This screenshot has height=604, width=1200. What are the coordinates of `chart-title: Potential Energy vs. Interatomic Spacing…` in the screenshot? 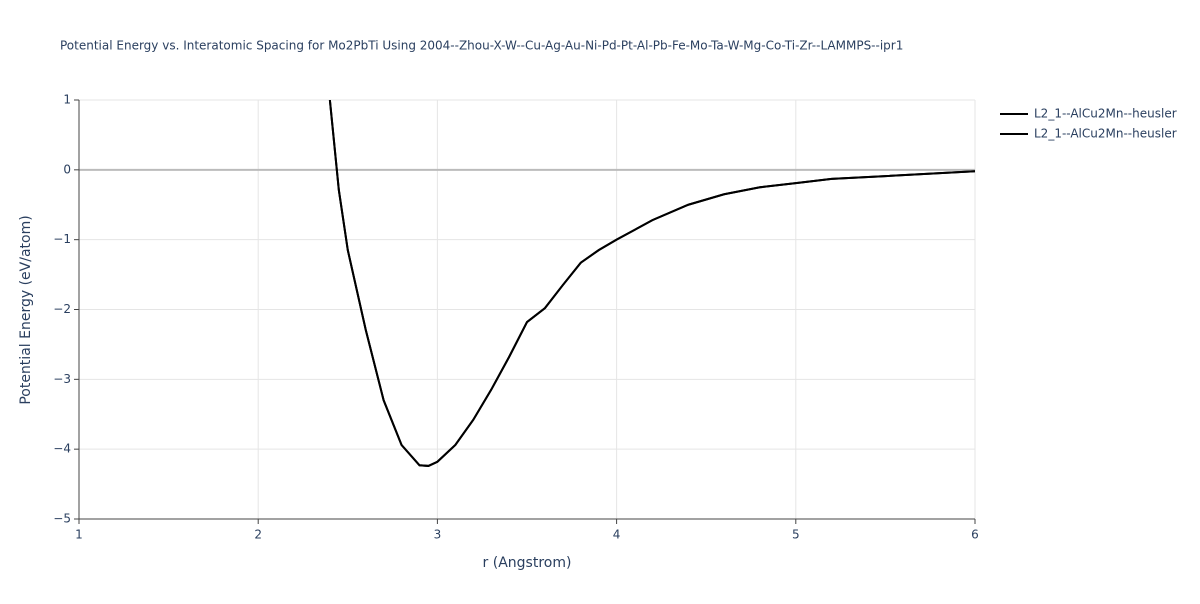 It's located at (481, 46).